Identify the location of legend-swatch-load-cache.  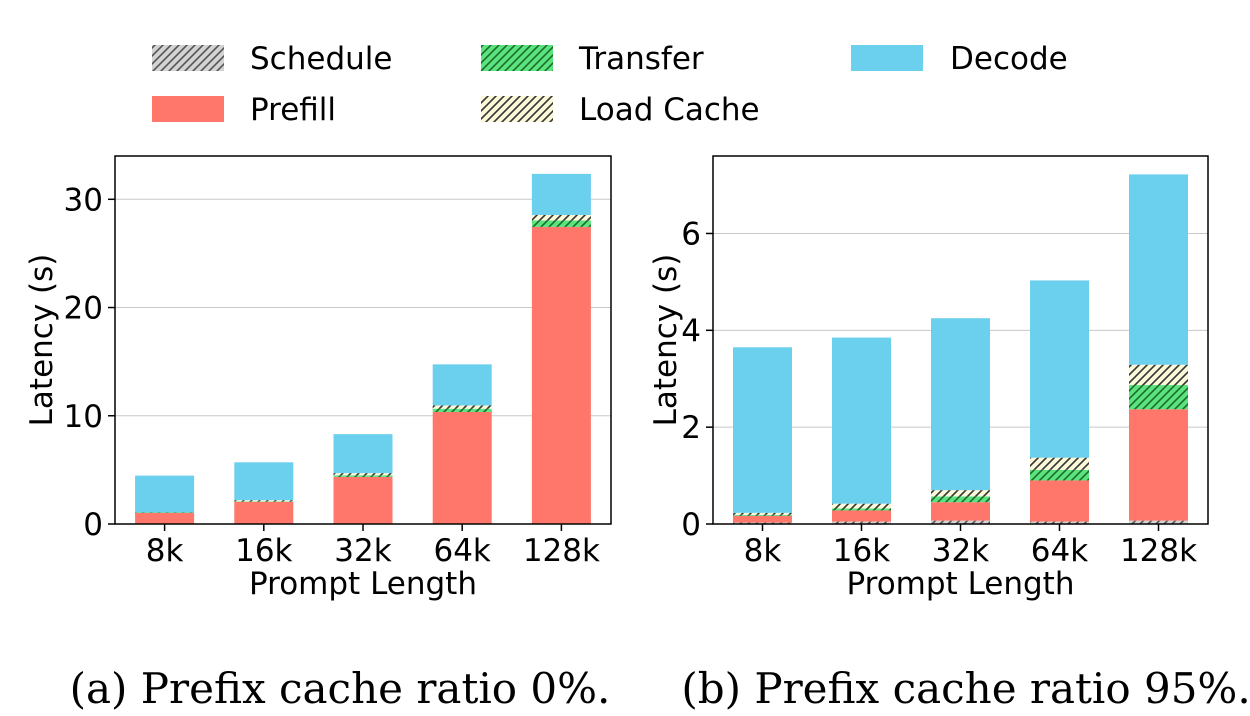
(517, 109).